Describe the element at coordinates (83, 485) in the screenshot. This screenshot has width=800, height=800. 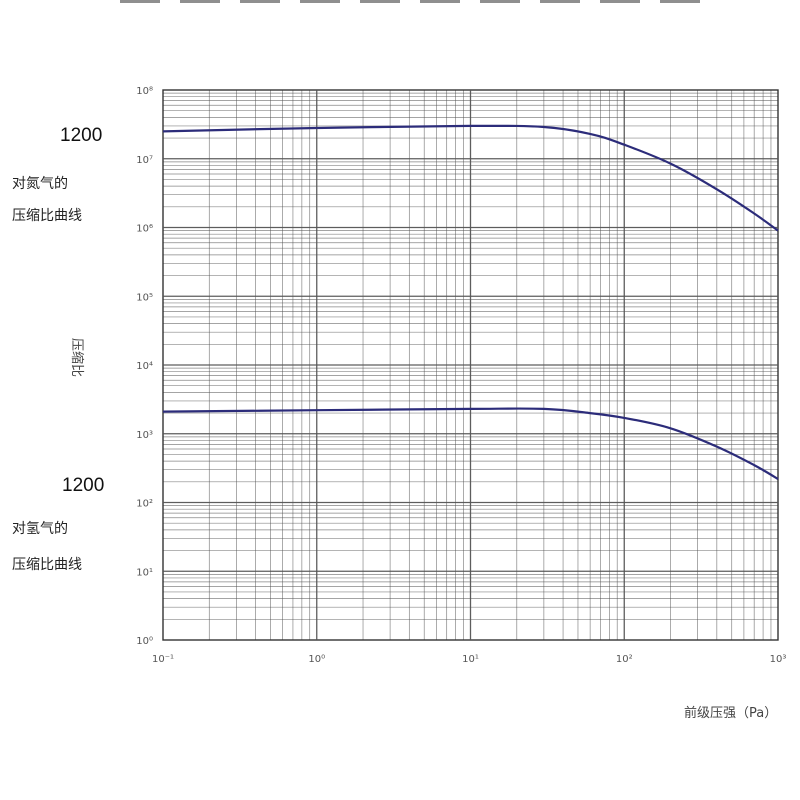
I see `lower-curve-model-label: 1200` at that location.